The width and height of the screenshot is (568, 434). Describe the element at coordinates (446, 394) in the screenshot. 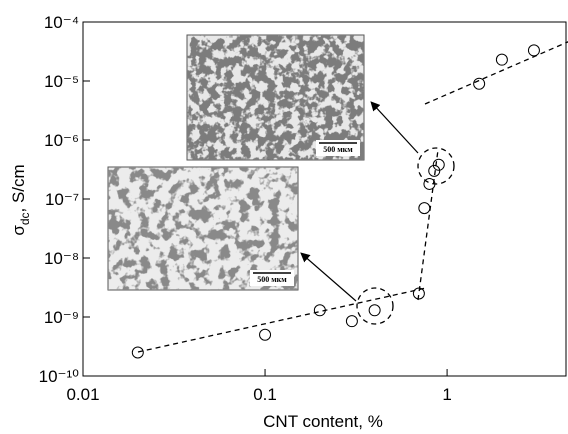

I see `x-tick-label: 1` at that location.